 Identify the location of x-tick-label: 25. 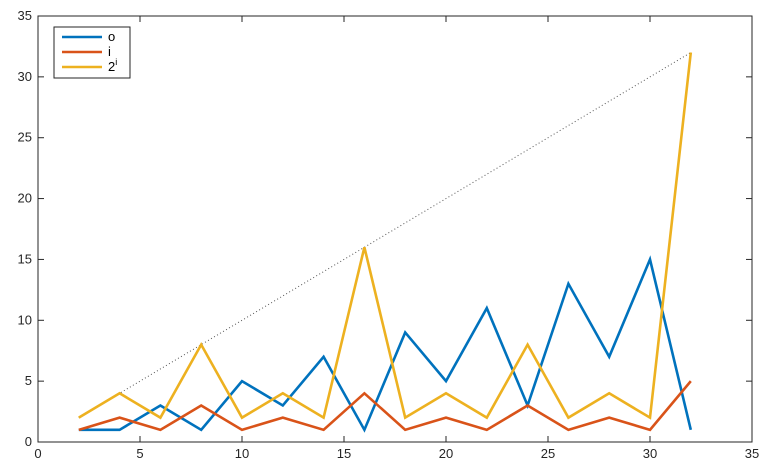
(548, 453).